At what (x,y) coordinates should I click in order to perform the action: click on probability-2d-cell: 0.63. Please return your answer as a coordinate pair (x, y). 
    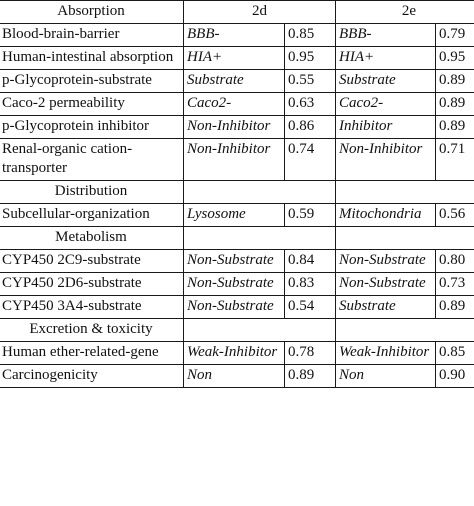
    Looking at the image, I should click on (310, 104).